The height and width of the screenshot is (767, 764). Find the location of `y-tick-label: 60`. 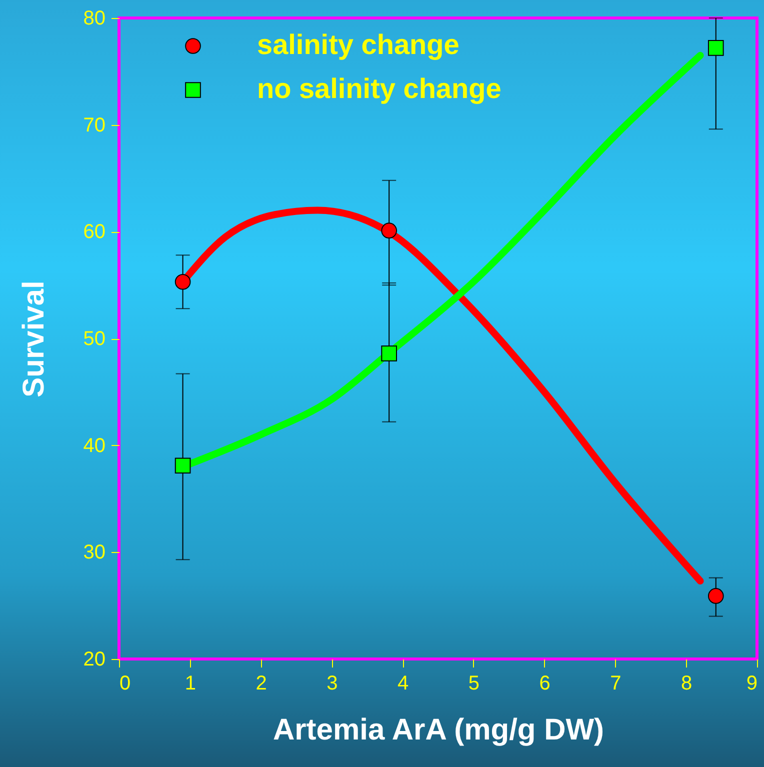

y-tick-label: 60 is located at coordinates (94, 232).